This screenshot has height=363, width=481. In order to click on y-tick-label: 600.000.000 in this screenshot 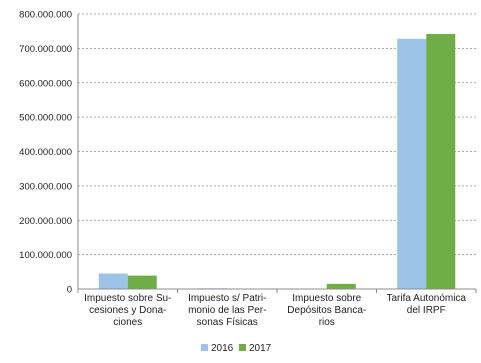, I will do `click(45, 83)`.